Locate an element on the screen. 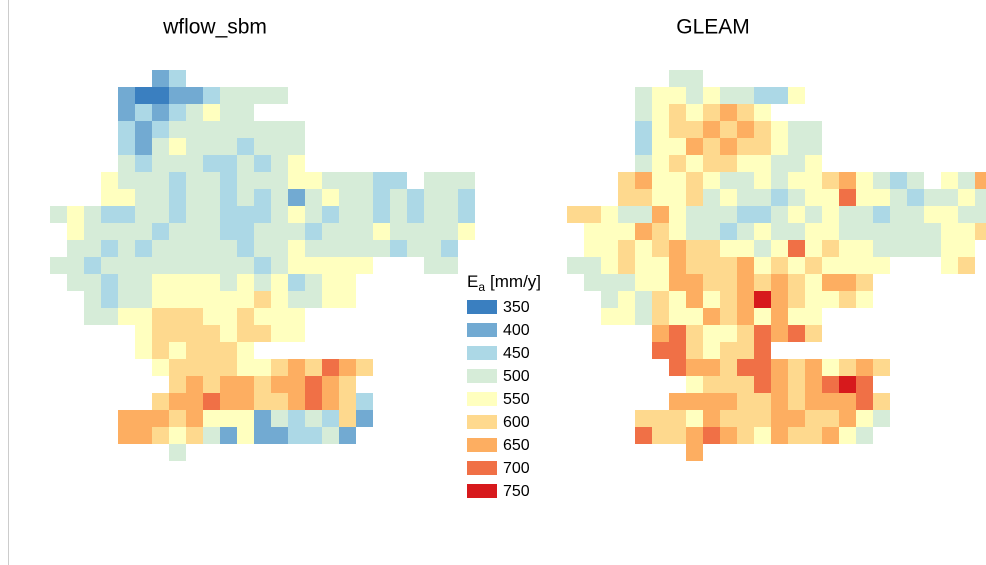 The height and width of the screenshot is (565, 986). legend-swatch is located at coordinates (482, 422).